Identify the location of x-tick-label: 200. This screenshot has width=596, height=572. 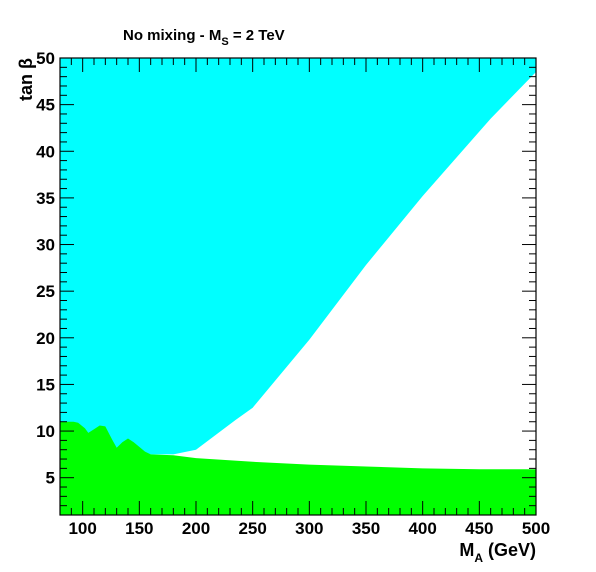
(196, 528).